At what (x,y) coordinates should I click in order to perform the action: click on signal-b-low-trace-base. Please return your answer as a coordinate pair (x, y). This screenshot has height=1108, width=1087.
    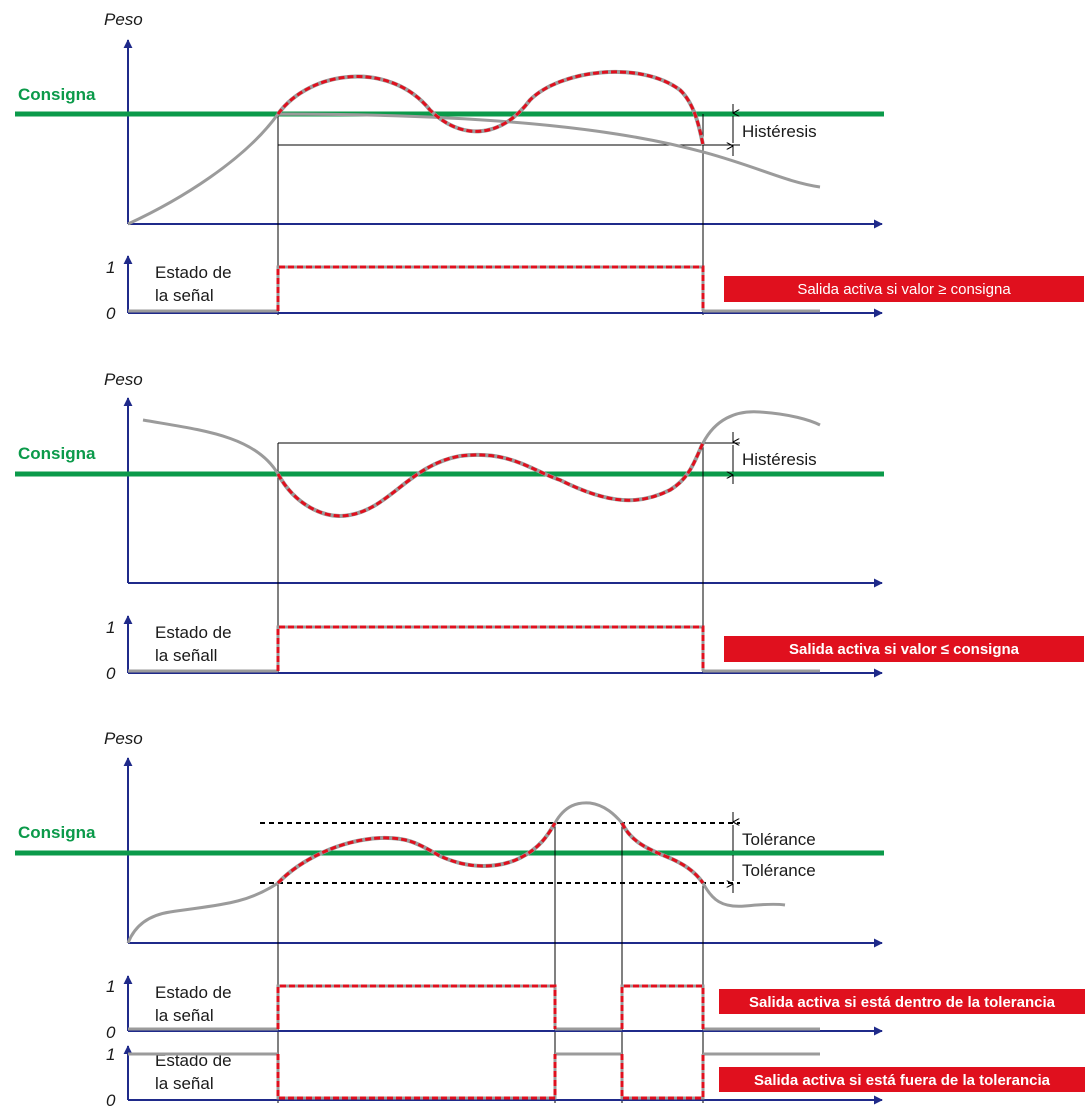
    Looking at the image, I should click on (490, 1077).